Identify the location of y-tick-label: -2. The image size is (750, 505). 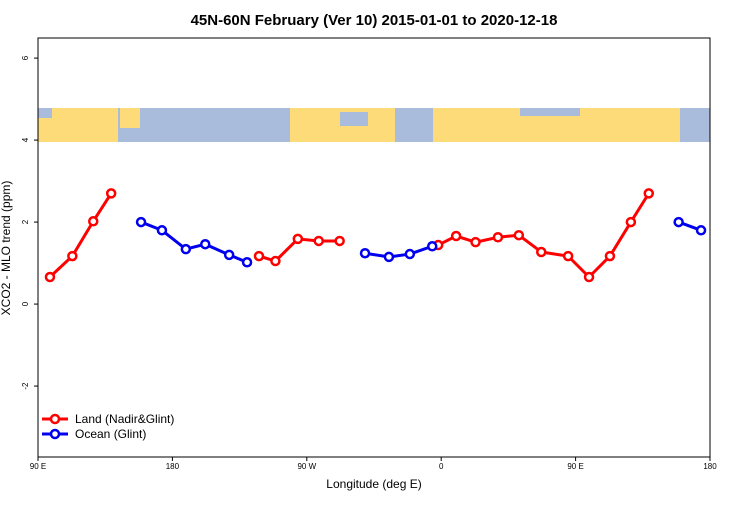
(25, 386).